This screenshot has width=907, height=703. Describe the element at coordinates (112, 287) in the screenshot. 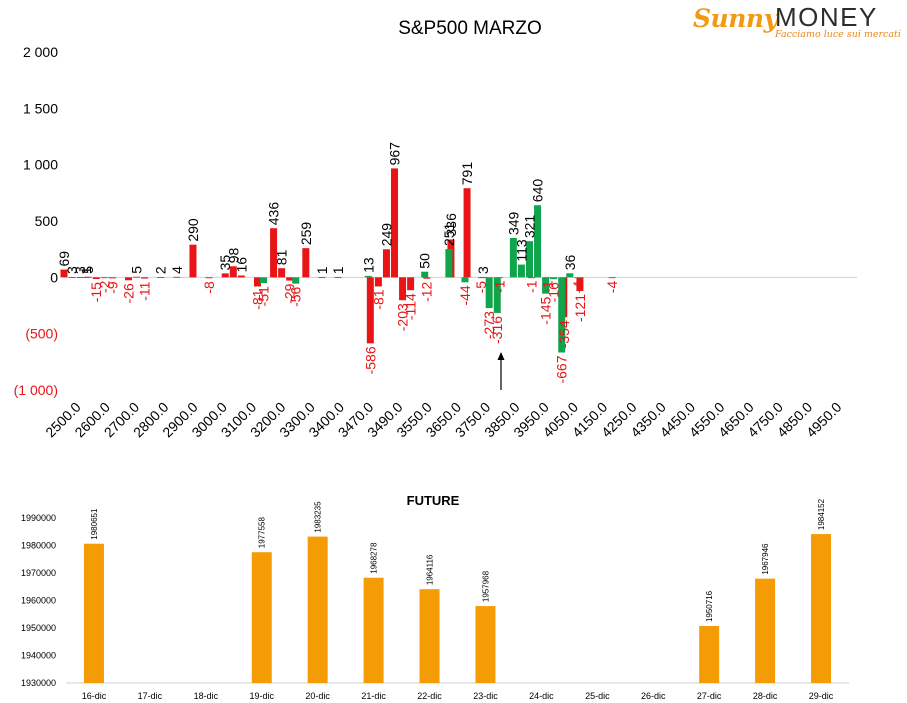

I see `data-label: -9` at that location.